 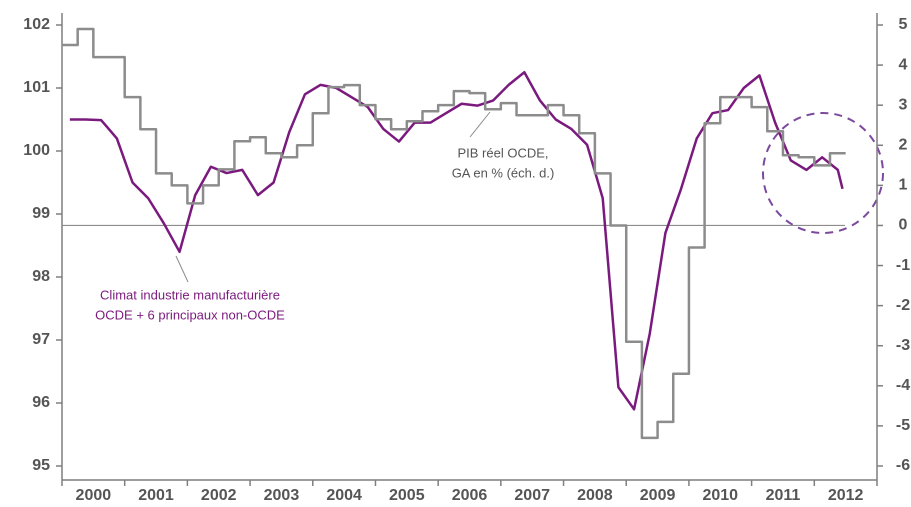 I want to click on y2-tick-label: -3, so click(x=903, y=345).